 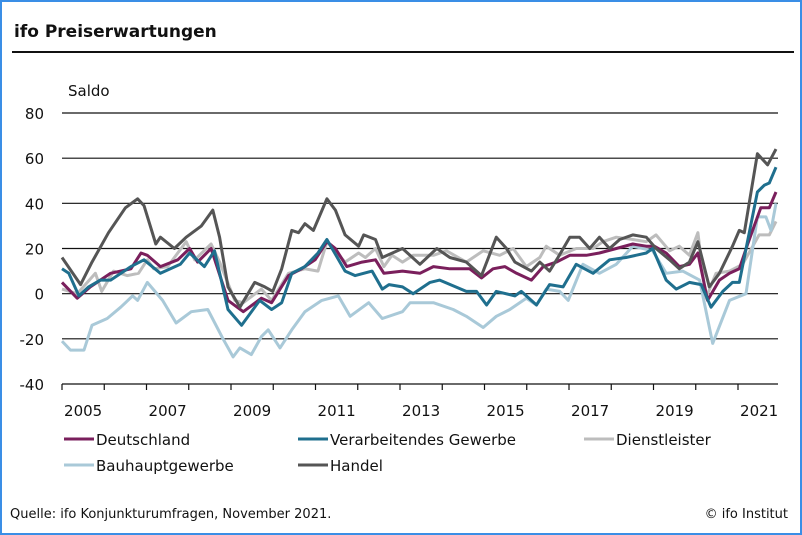 What do you see at coordinates (675, 411) in the screenshot?
I see `x-tick-label: 2019` at bounding box center [675, 411].